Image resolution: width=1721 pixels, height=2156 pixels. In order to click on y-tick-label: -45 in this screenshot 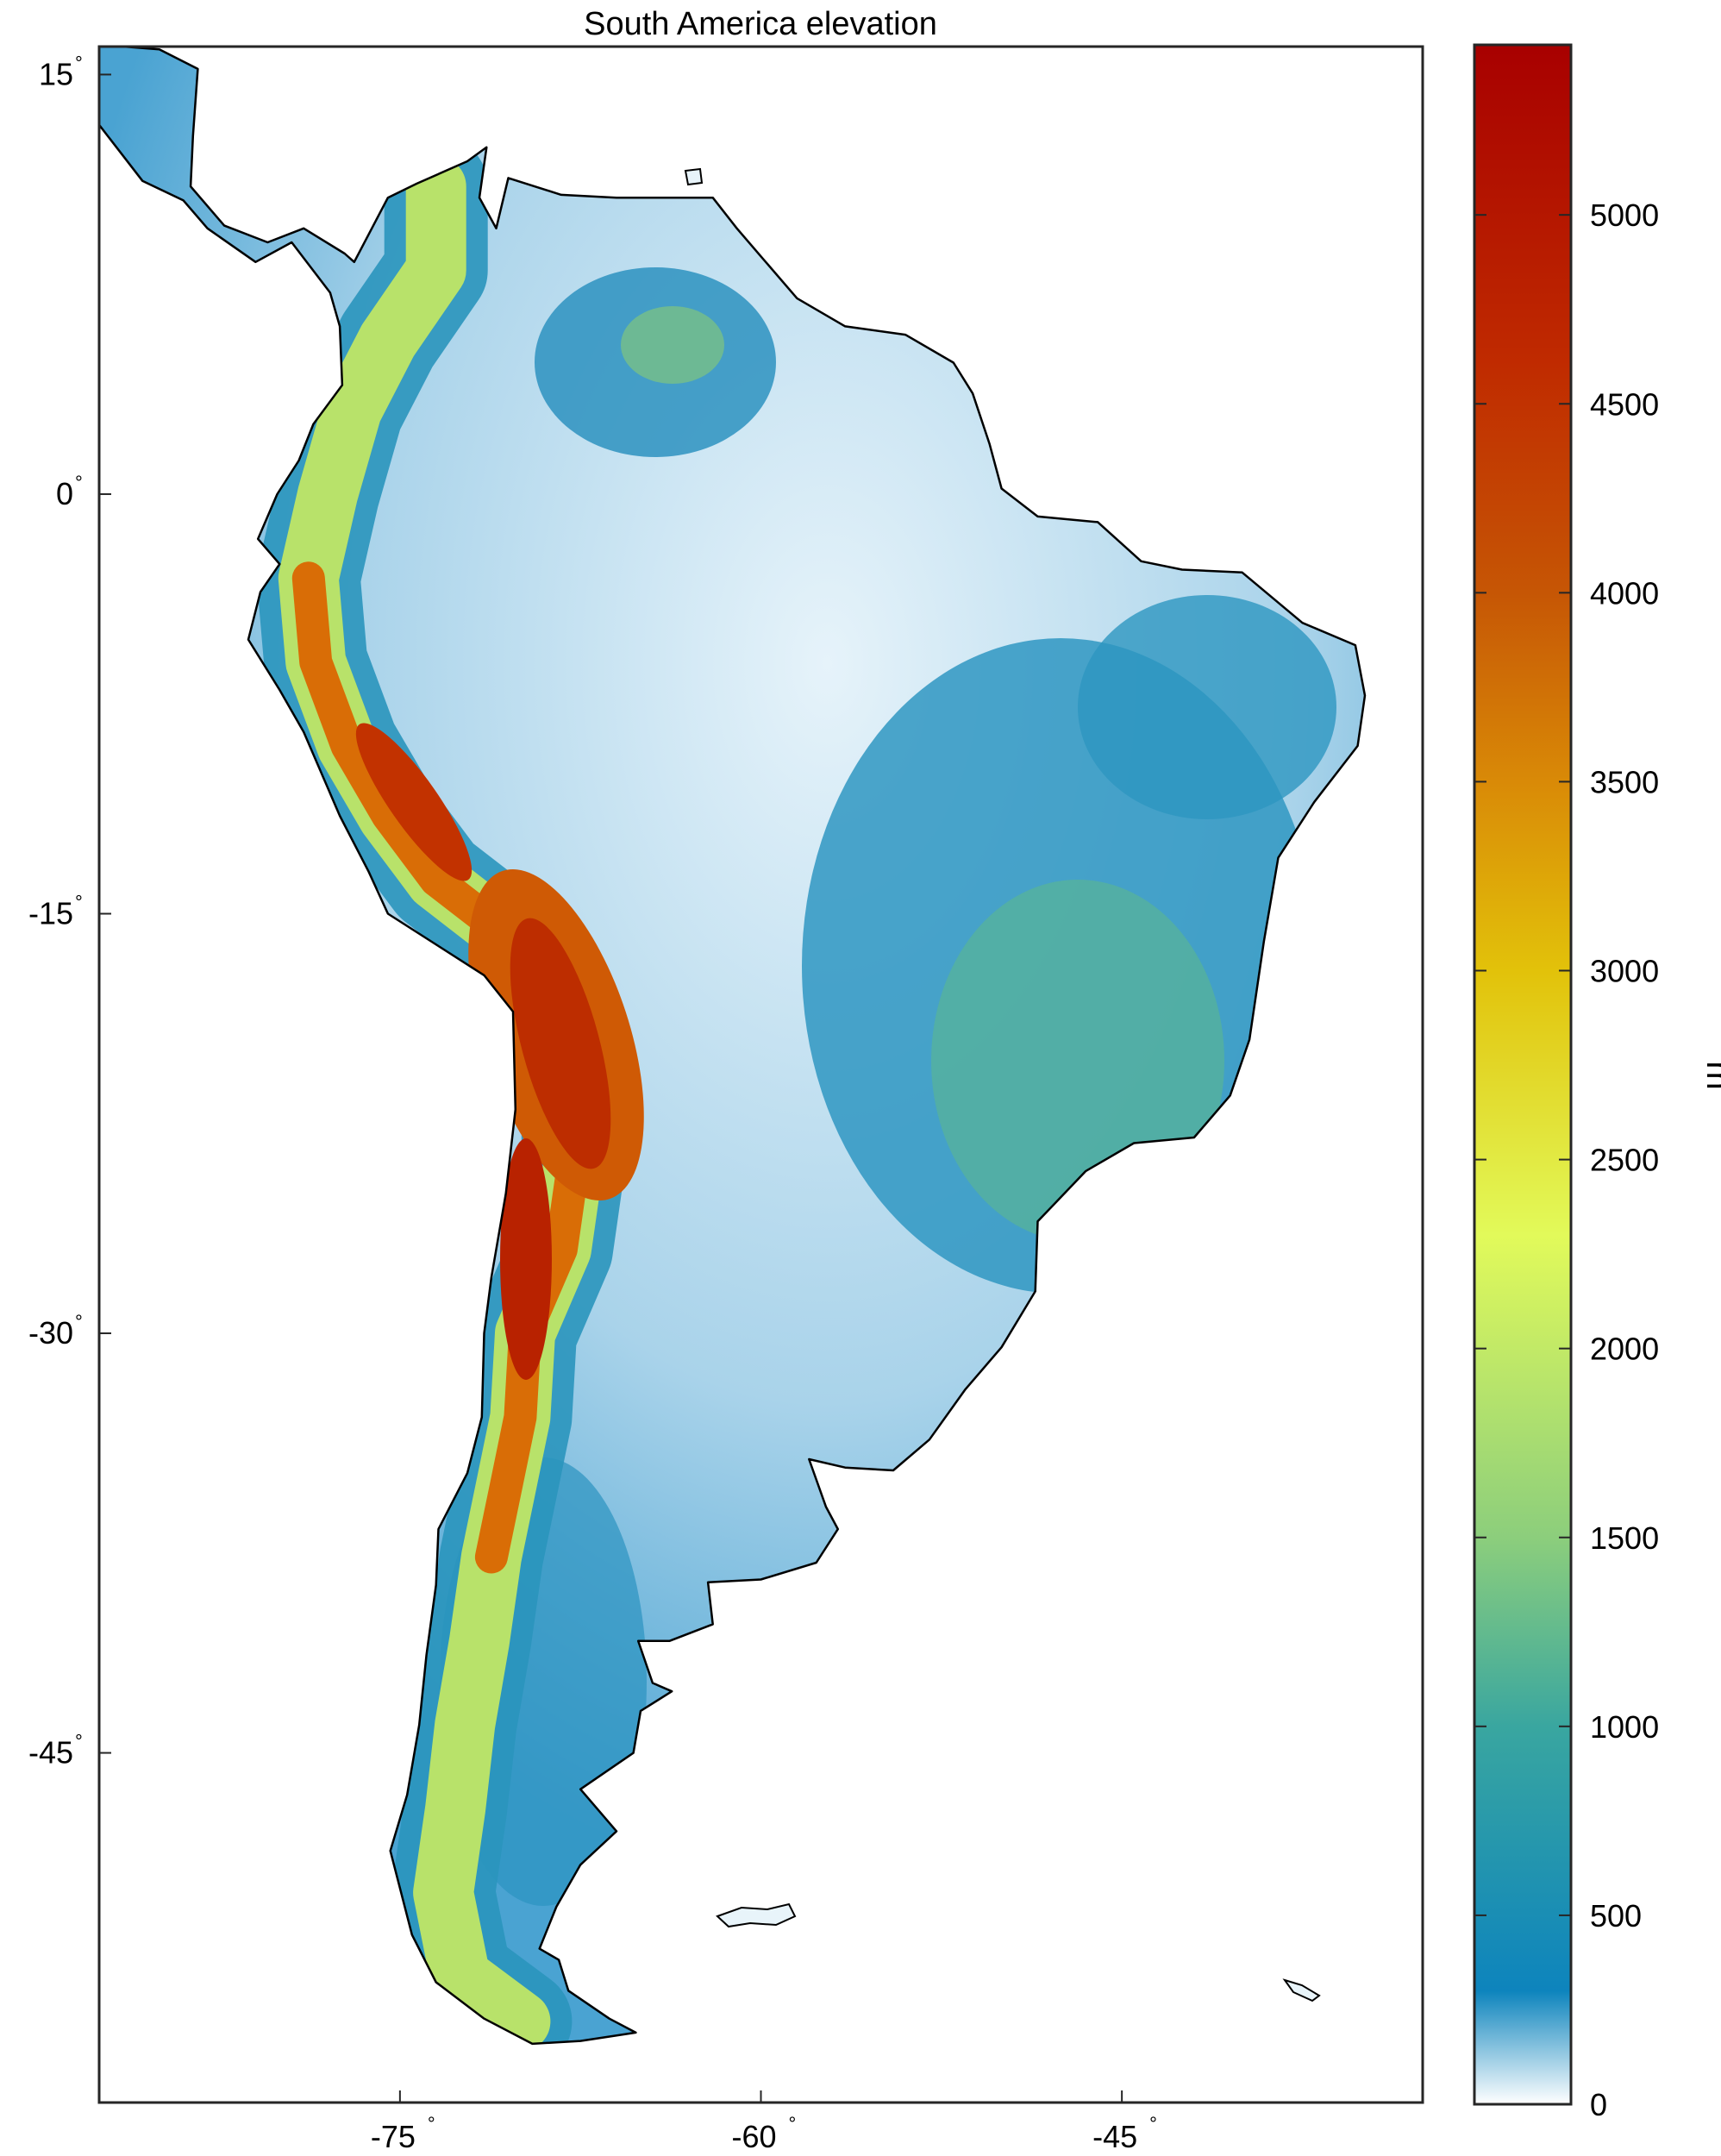, I will do `click(50, 1753)`.